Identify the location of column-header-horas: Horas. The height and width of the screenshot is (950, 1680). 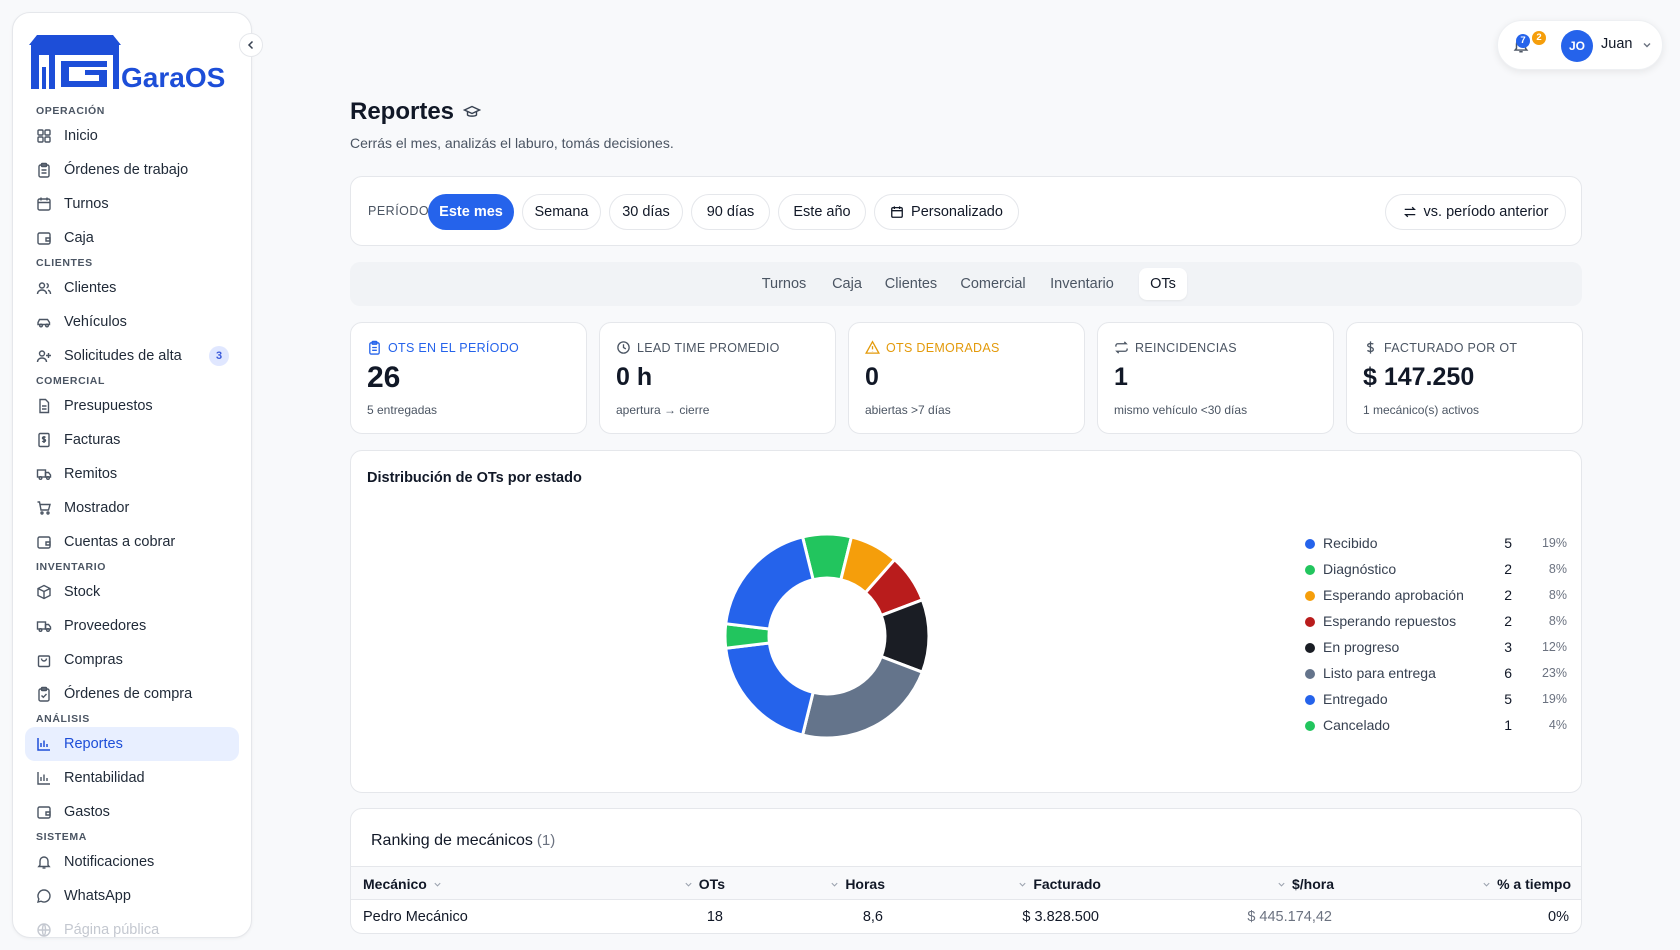
(854, 884).